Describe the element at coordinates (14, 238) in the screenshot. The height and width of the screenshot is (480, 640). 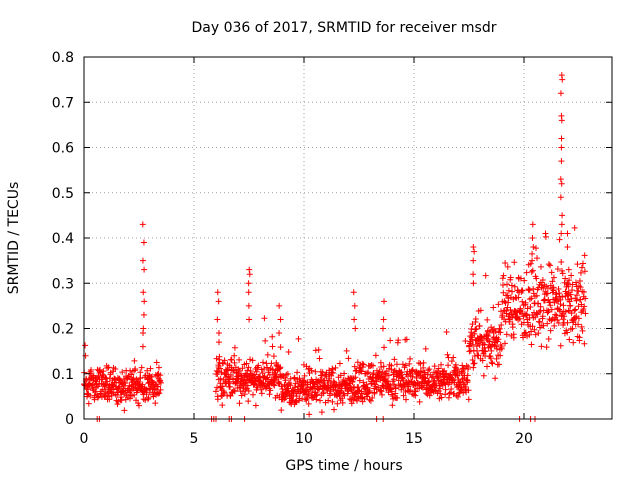
I see `y-axis-title: SRMTID / TECUs` at that location.